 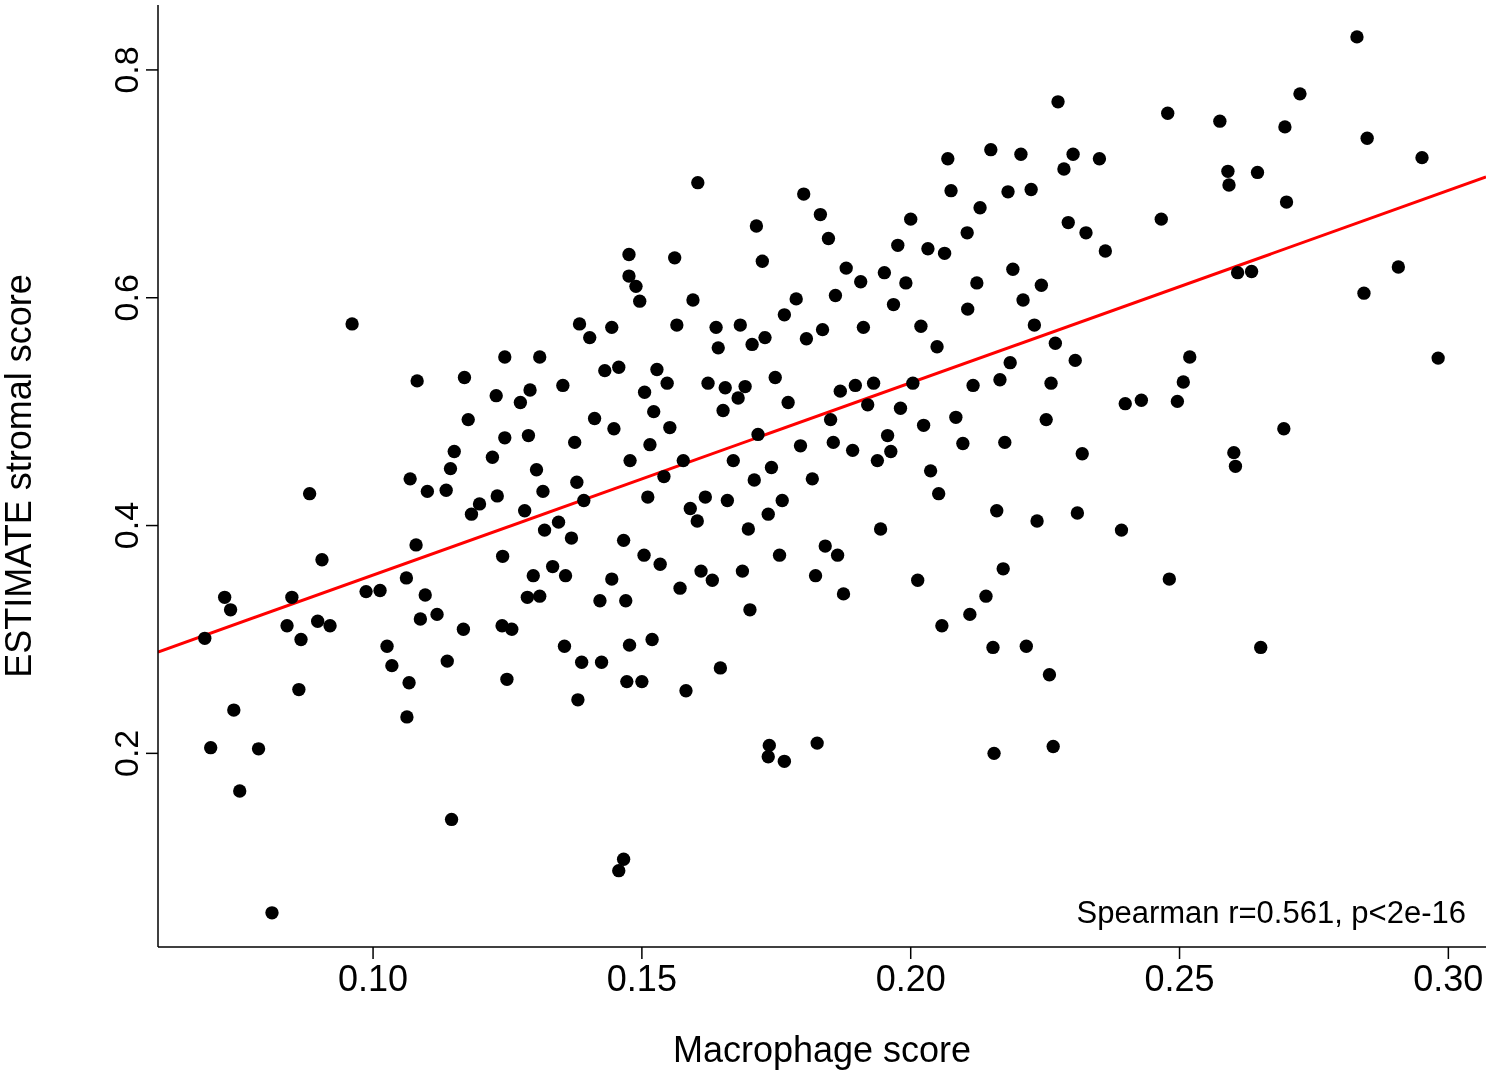 What do you see at coordinates (910, 978) in the screenshot?
I see `x-tick-label: 0.20` at bounding box center [910, 978].